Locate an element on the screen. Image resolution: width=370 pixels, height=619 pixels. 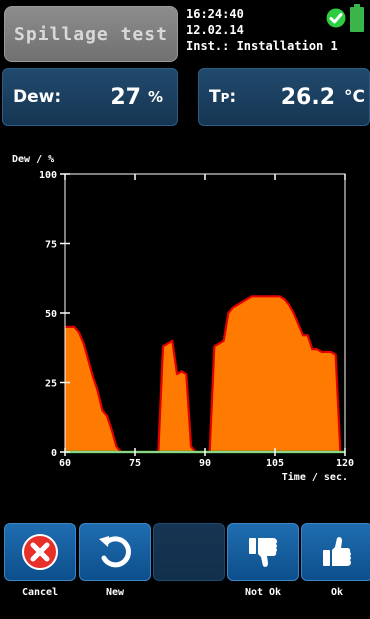
thumbs-up-icon is located at coordinates (337, 551).